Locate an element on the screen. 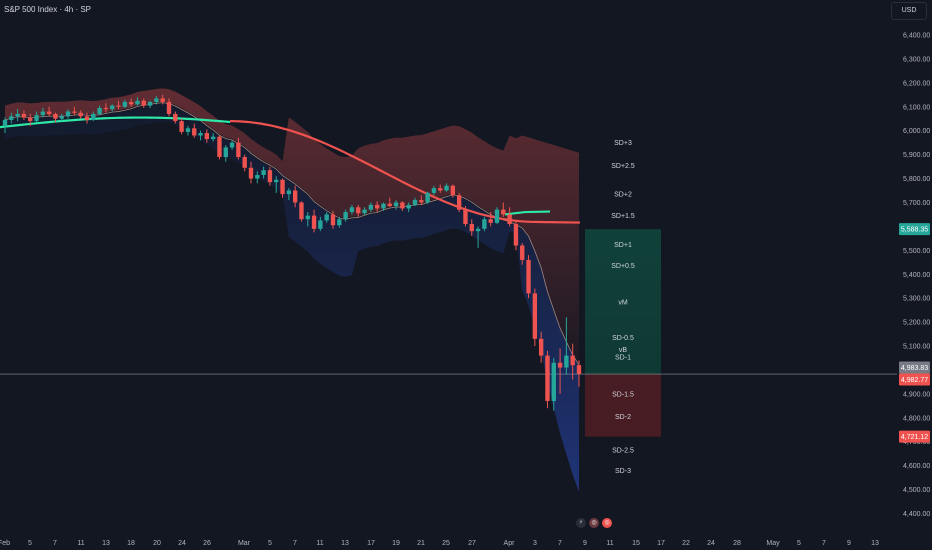 This screenshot has width=932, height=550. price-tick-label: 4,700.00 is located at coordinates (916, 442).